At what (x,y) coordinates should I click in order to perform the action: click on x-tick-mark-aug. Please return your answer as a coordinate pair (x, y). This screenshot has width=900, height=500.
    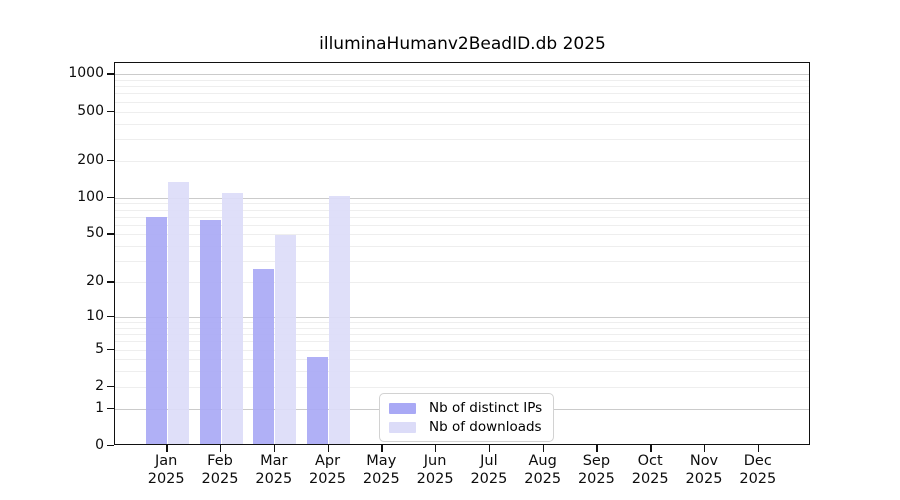
    Looking at the image, I should click on (543, 448).